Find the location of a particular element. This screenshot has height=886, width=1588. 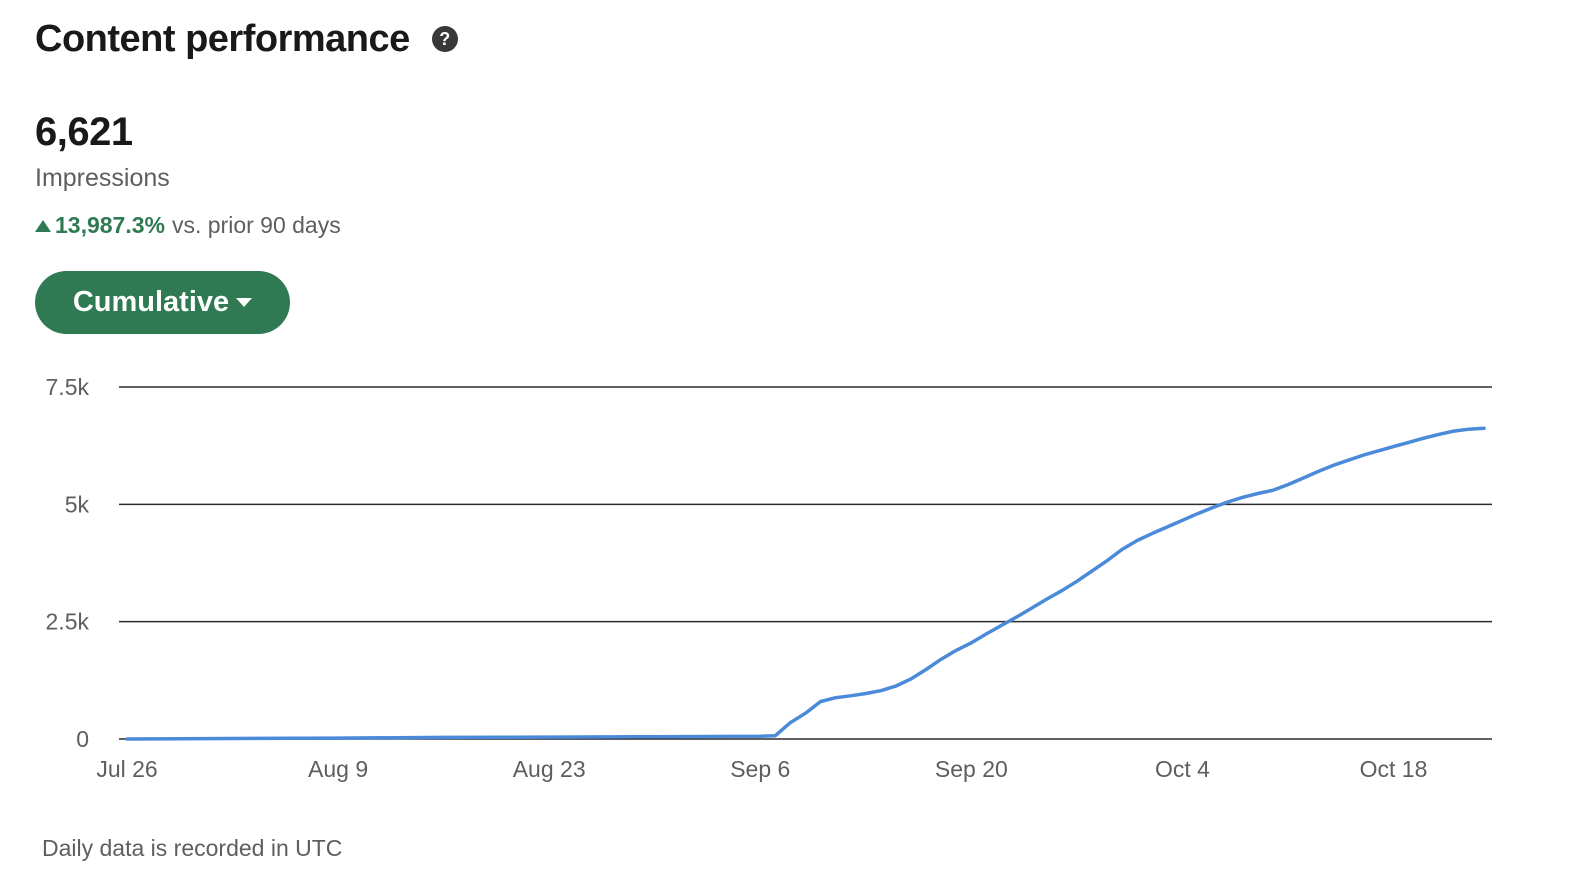

header: Content performance ? is located at coordinates (246, 39).